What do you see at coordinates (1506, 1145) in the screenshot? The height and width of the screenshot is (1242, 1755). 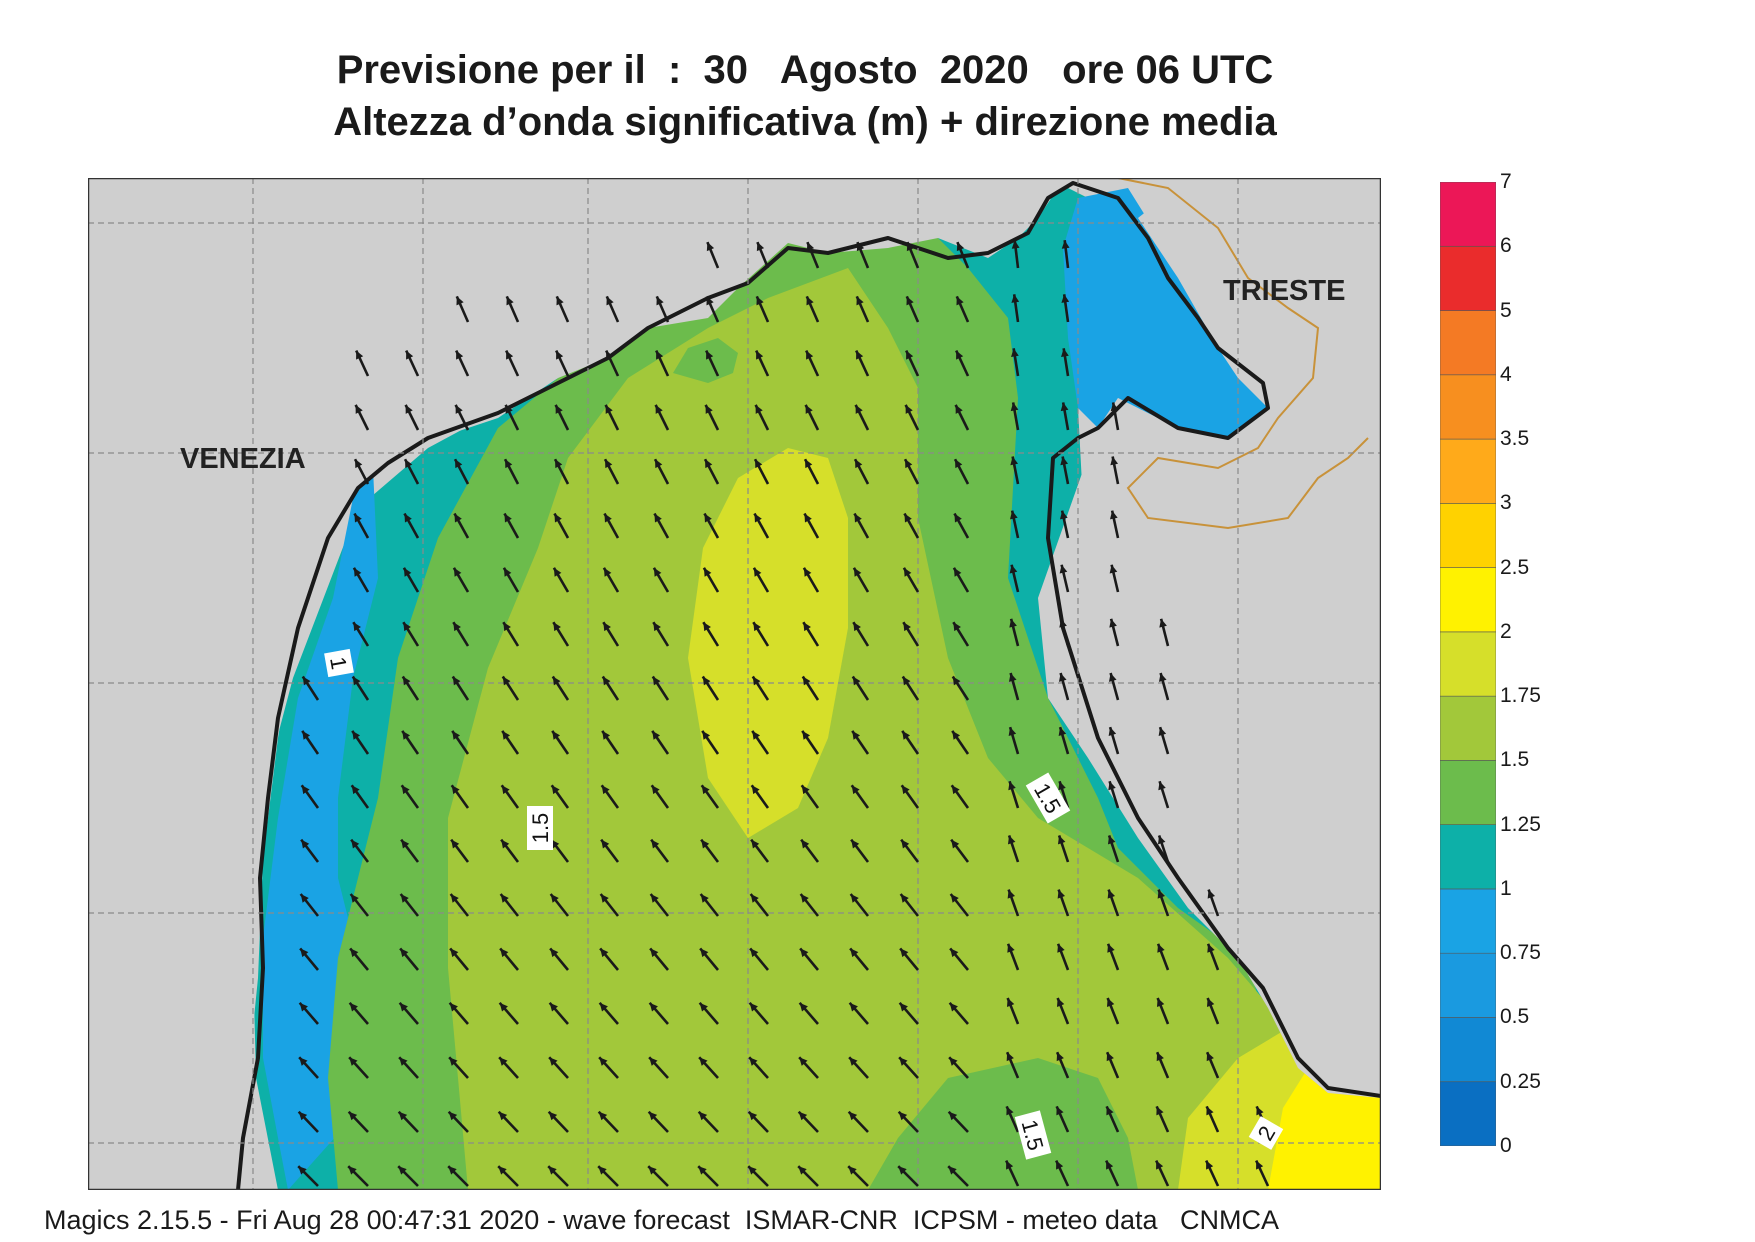 I see `color-scale-label: 0` at bounding box center [1506, 1145].